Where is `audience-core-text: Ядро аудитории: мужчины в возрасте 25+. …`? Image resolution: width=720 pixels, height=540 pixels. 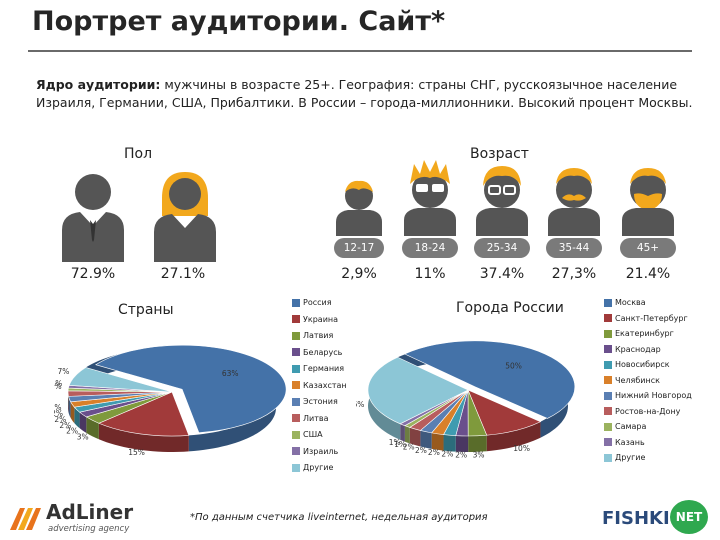 audience-core-text: Ядро аудитории: мужчины в возрасте 25+. … is located at coordinates (366, 94).